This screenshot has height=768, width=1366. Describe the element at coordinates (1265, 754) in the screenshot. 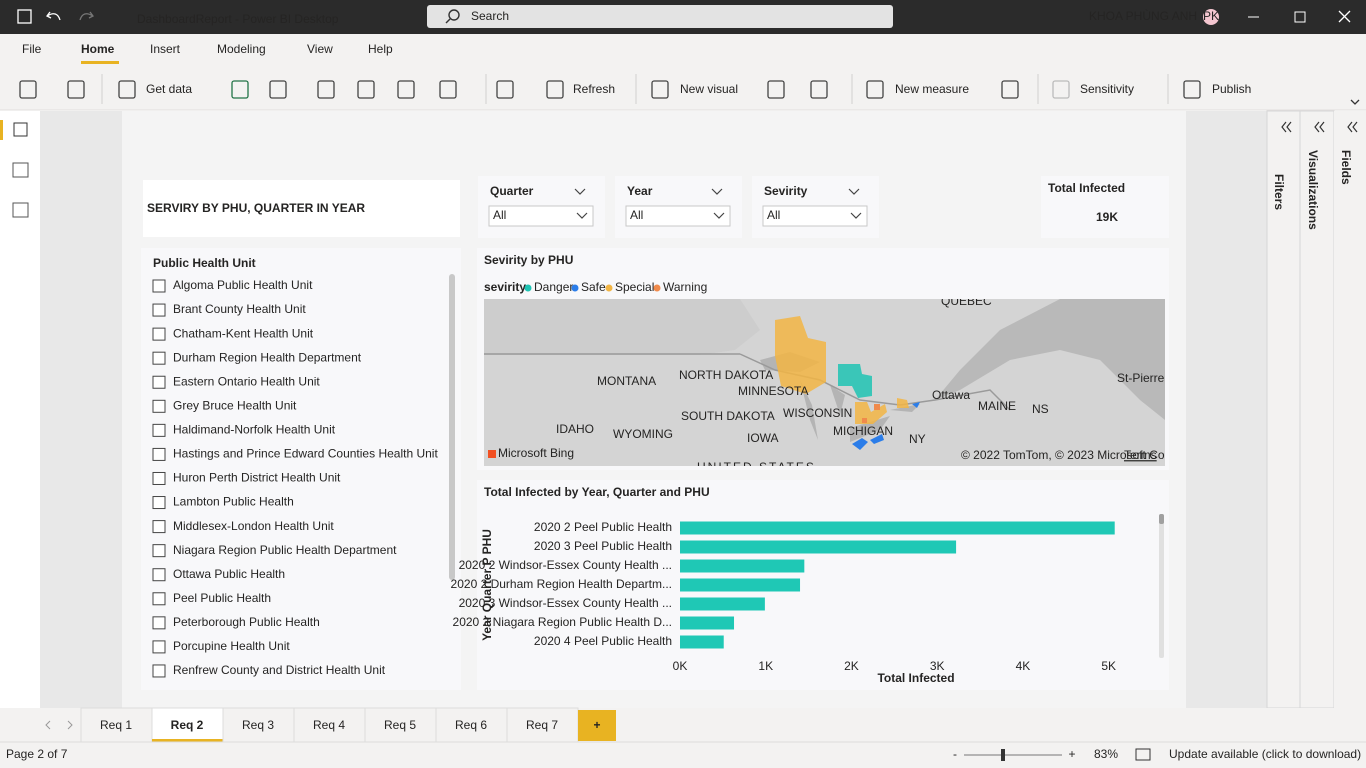

I see `update-notice: Update available (click to download)` at that location.